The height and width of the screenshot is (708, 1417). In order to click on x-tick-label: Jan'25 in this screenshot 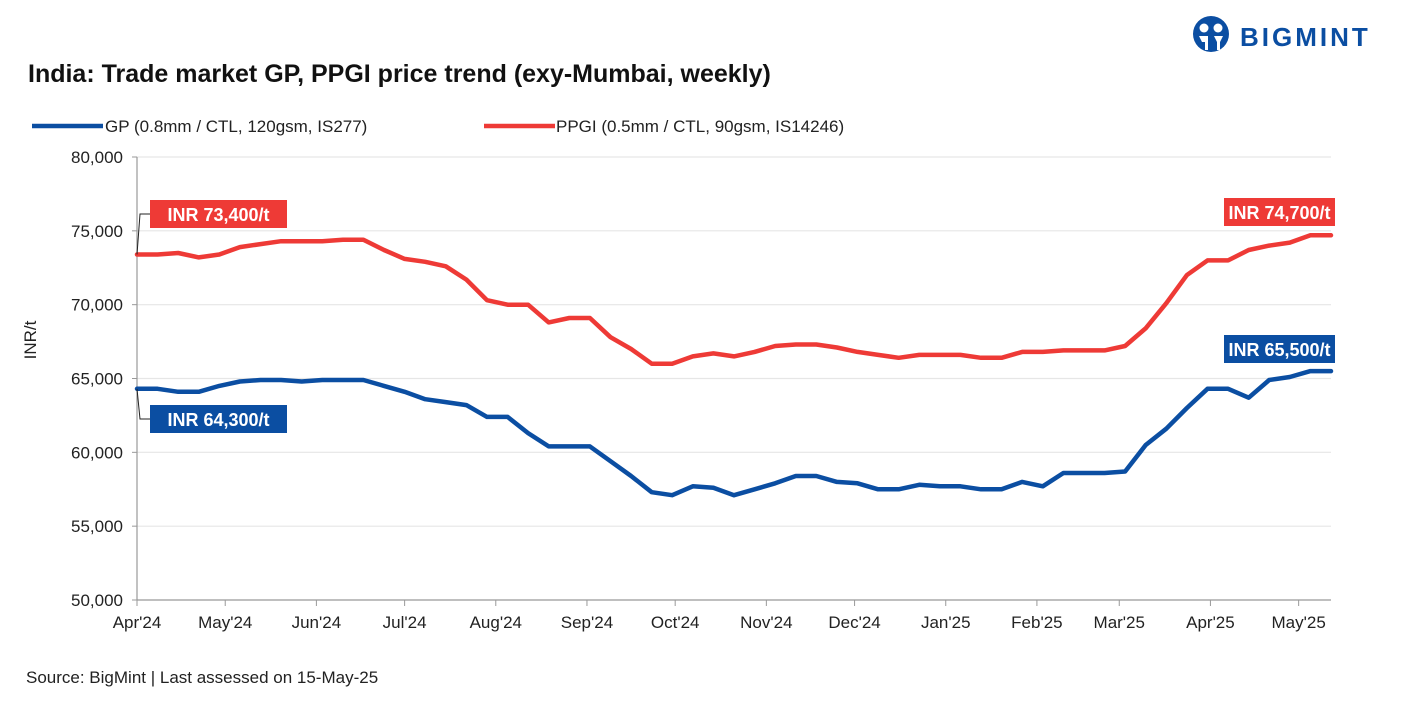, I will do `click(946, 622)`.